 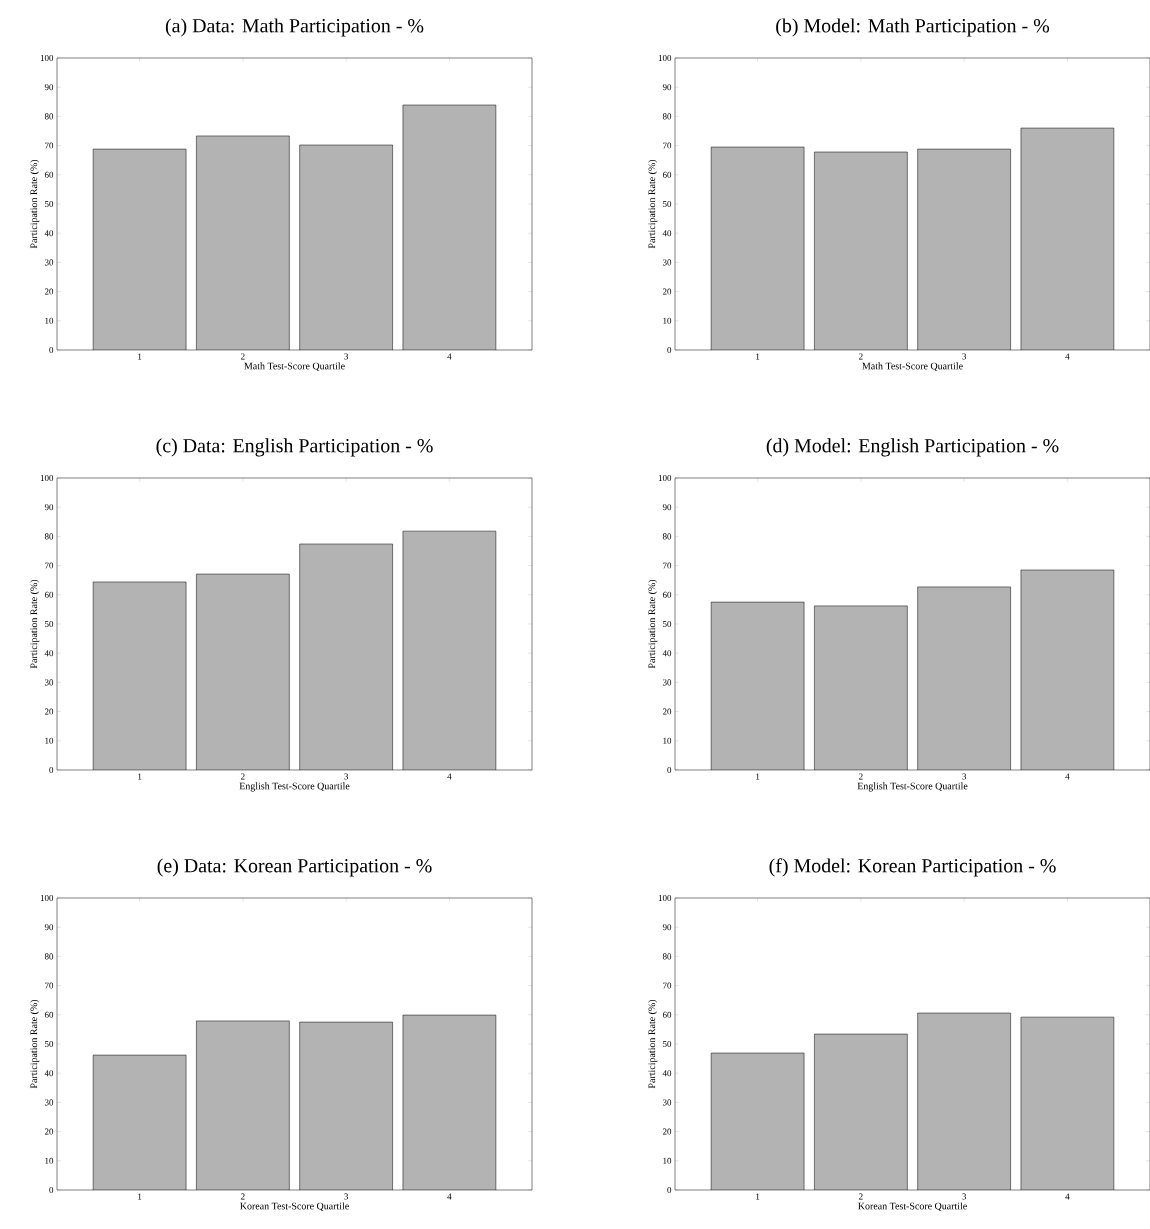 What do you see at coordinates (912, 867) in the screenshot?
I see `chart-title: (f) Model: Korean Participation - %` at bounding box center [912, 867].